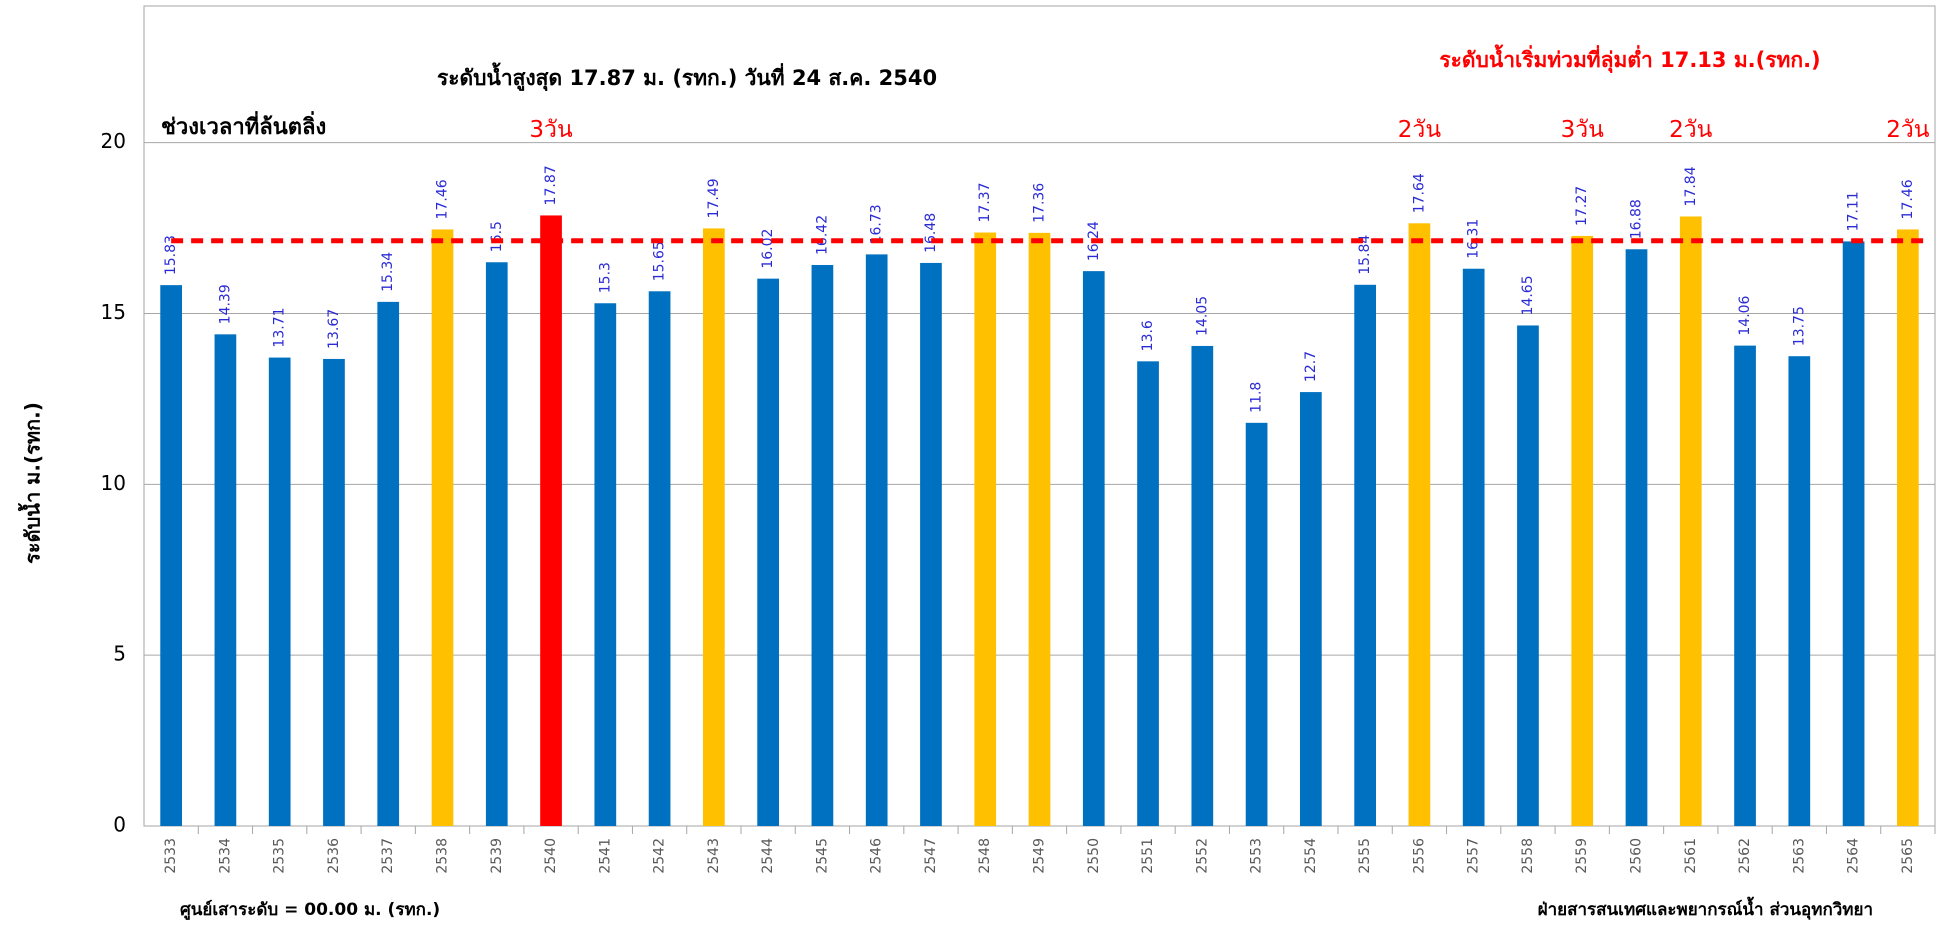  What do you see at coordinates (334, 856) in the screenshot?
I see `x-tick-label: 2536` at bounding box center [334, 856].